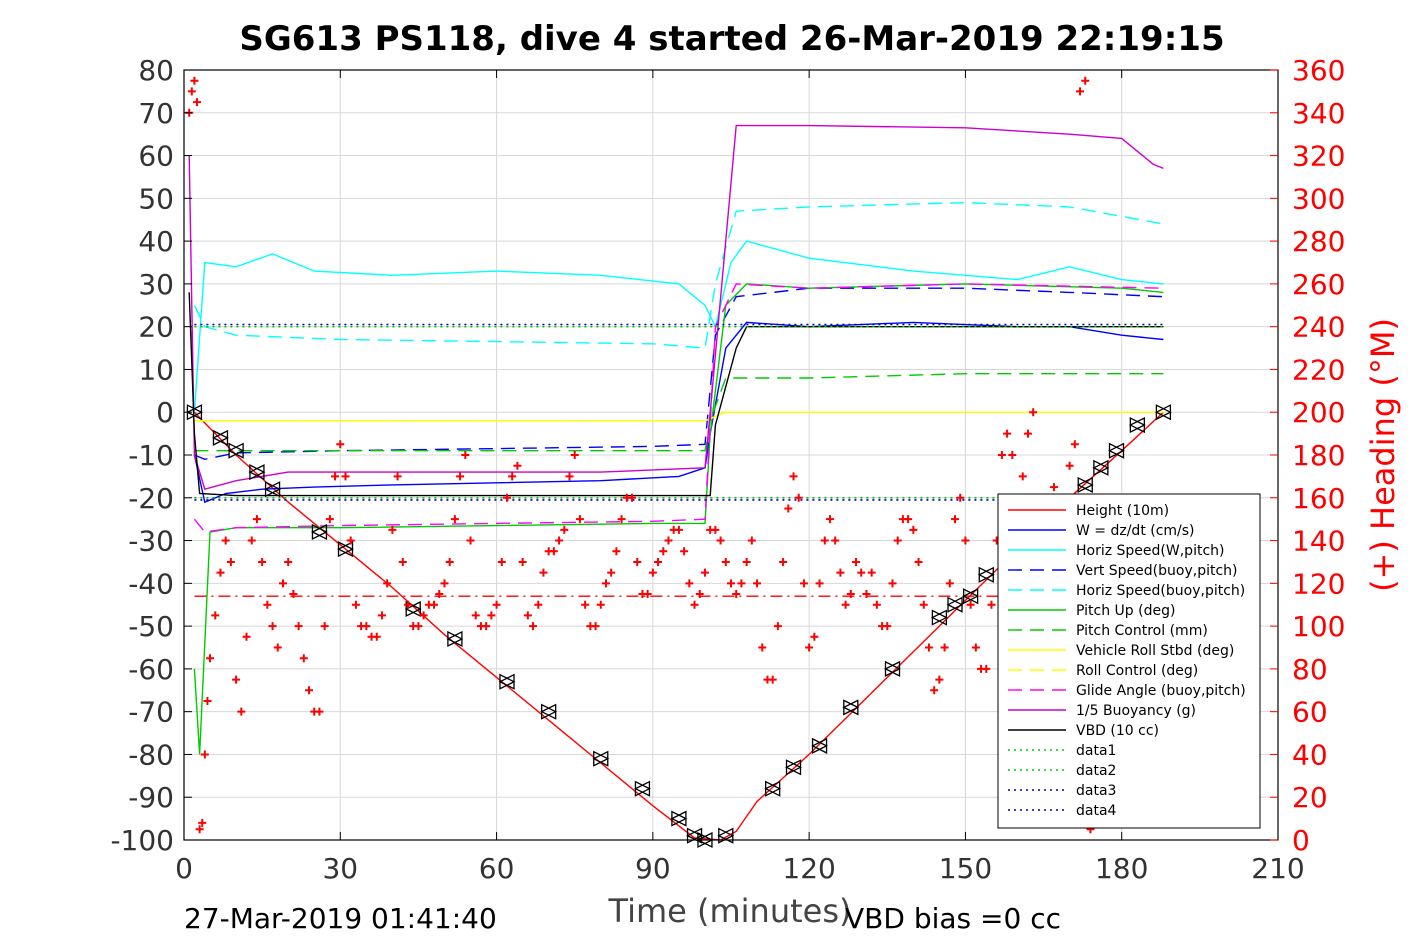 This screenshot has width=1417, height=945. I want to click on y-tick-label: -90, so click(151, 797).